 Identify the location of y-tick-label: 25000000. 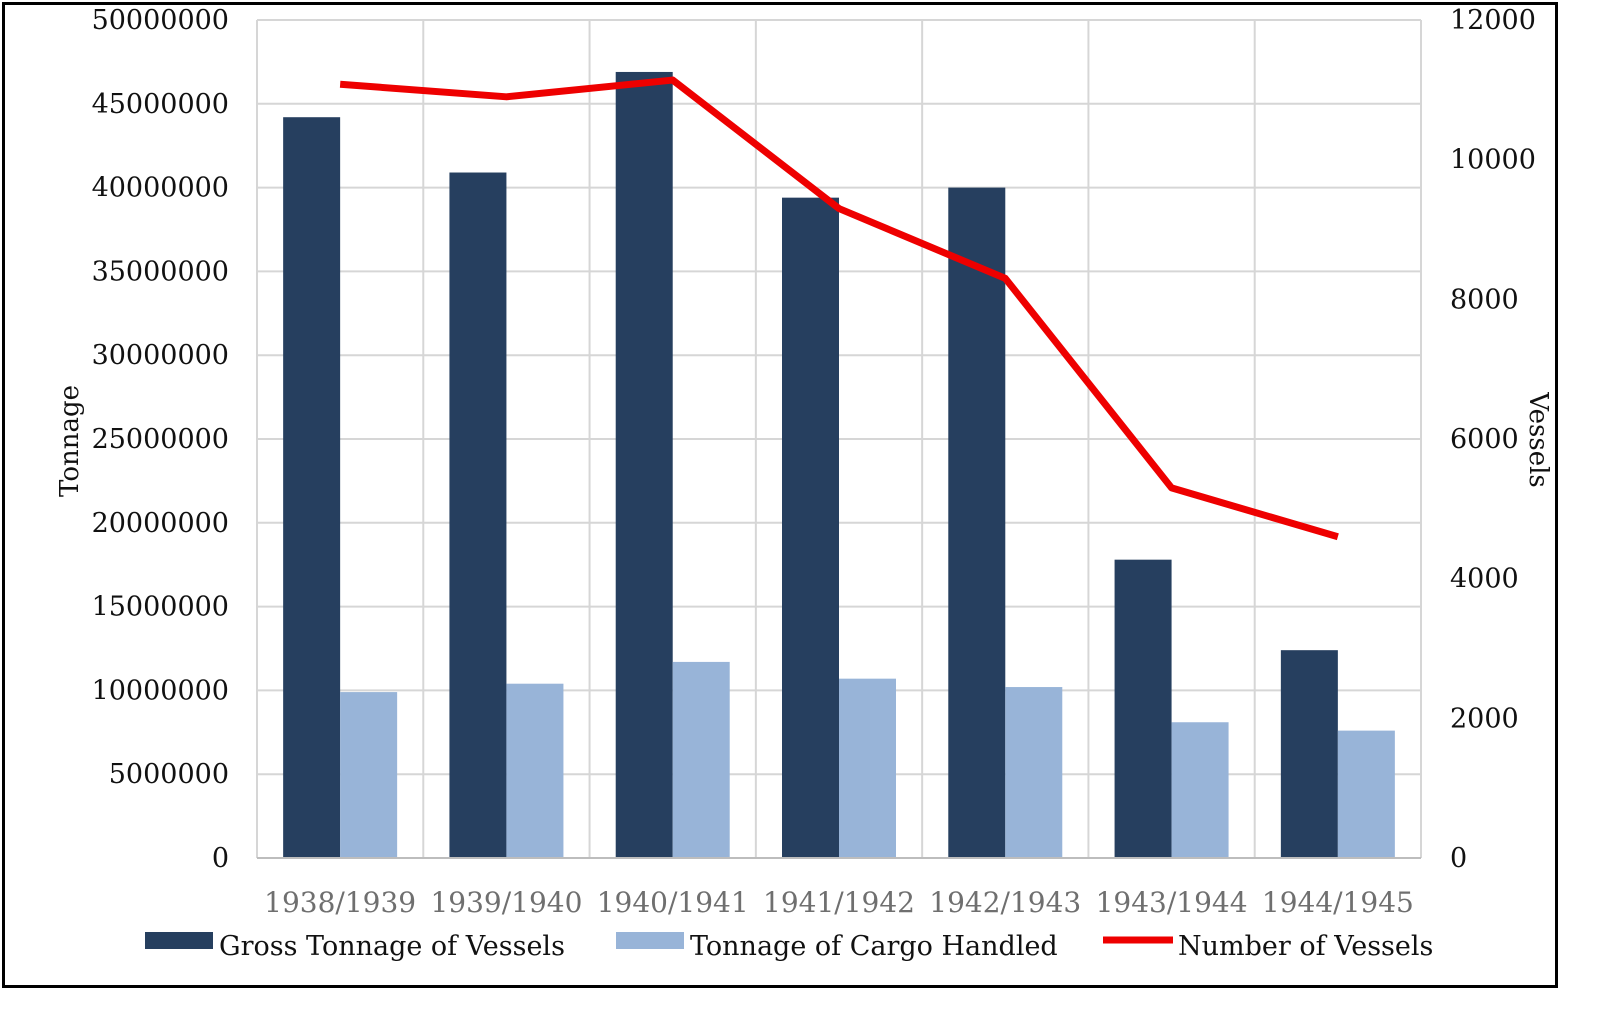
(160, 439).